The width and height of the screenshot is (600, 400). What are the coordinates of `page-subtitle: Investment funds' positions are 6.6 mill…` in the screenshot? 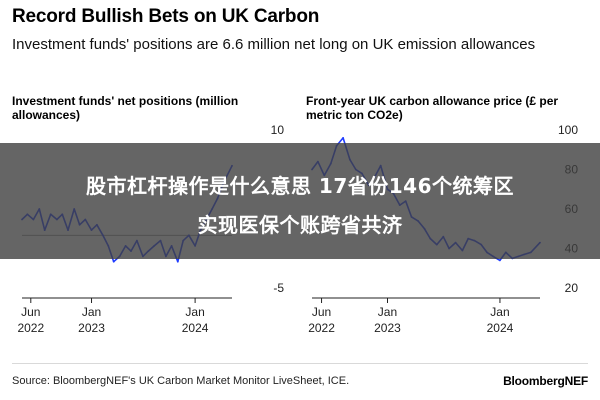 It's located at (274, 44).